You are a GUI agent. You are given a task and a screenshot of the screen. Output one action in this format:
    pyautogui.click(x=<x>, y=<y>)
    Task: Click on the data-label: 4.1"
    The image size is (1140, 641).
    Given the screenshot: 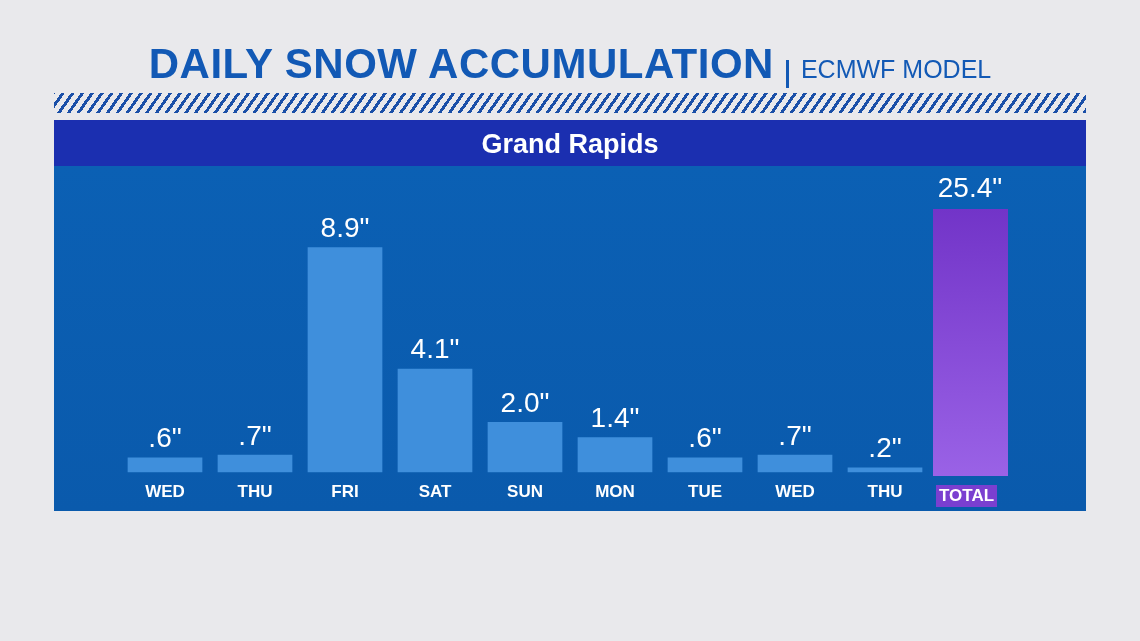 What is the action you would take?
    pyautogui.click(x=435, y=349)
    